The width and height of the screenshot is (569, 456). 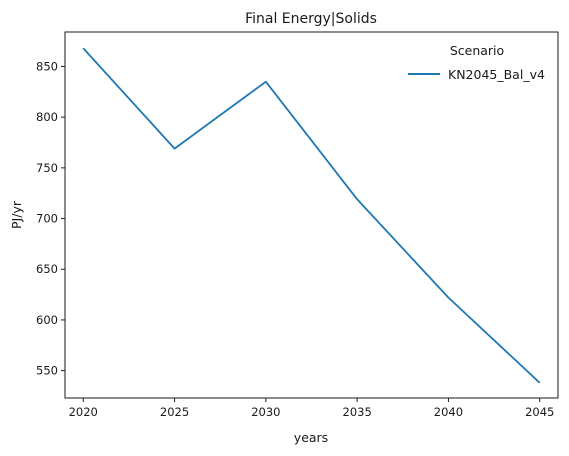 What do you see at coordinates (83, 412) in the screenshot?
I see `x-tick-label: 2020` at bounding box center [83, 412].